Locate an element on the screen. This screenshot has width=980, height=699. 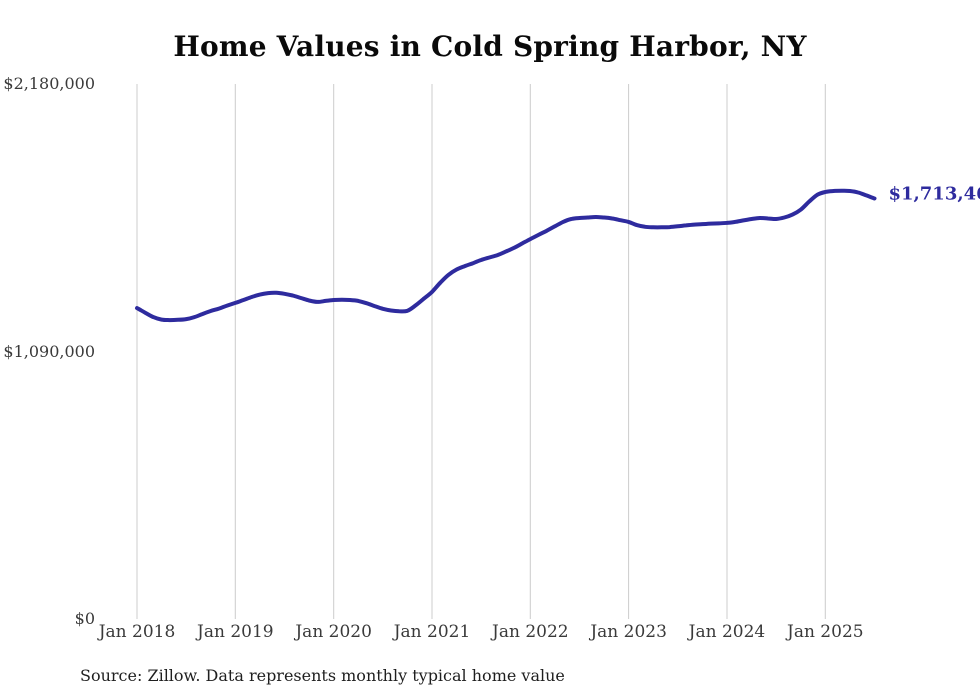
x-axis-tick-jan-2025: Jan 2025 is located at coordinates (825, 632).